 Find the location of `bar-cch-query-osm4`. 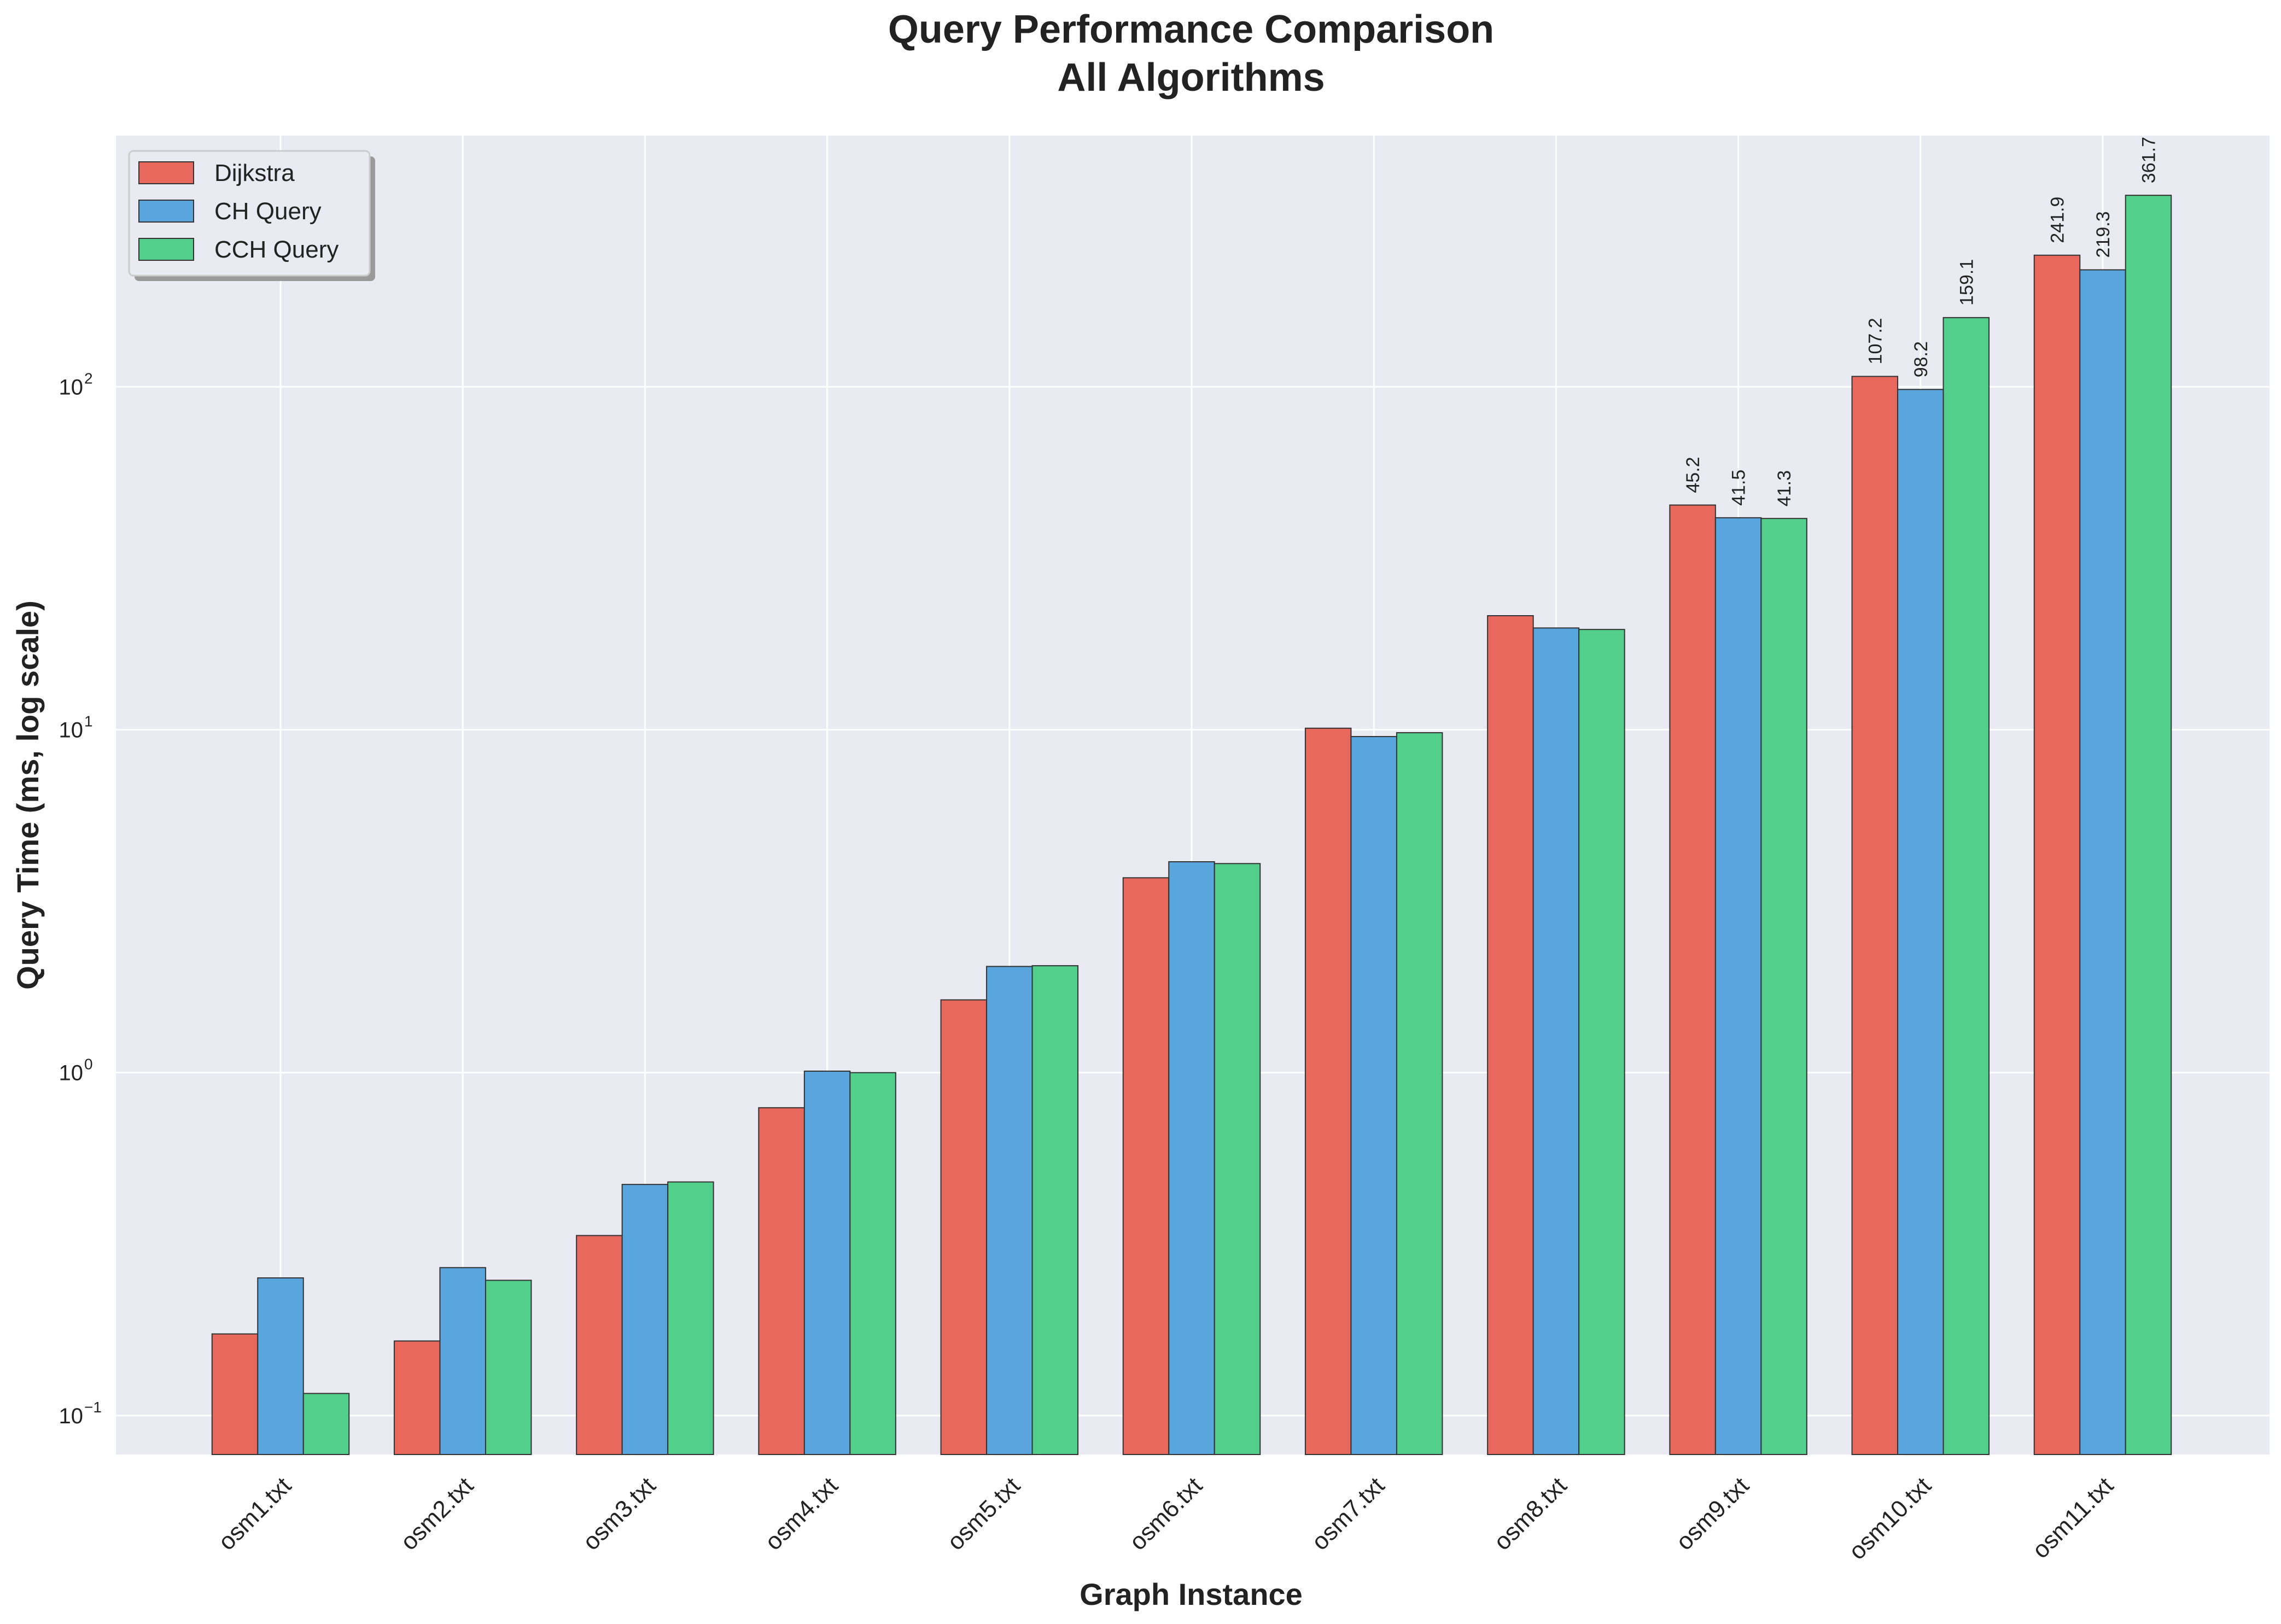

bar-cch-query-osm4 is located at coordinates (872, 1263).